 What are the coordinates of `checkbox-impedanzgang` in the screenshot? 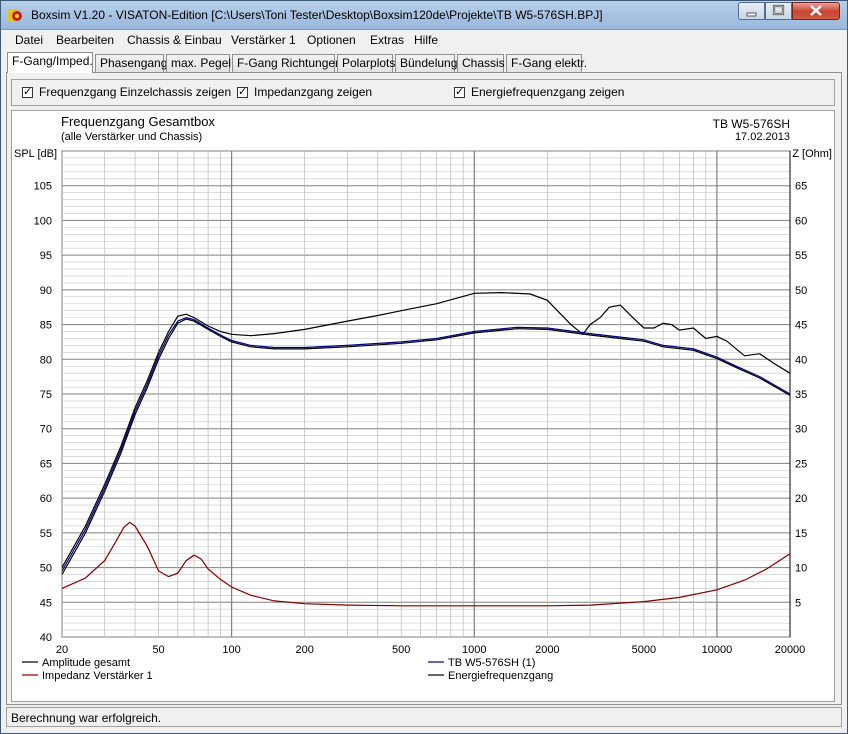 It's located at (242, 91).